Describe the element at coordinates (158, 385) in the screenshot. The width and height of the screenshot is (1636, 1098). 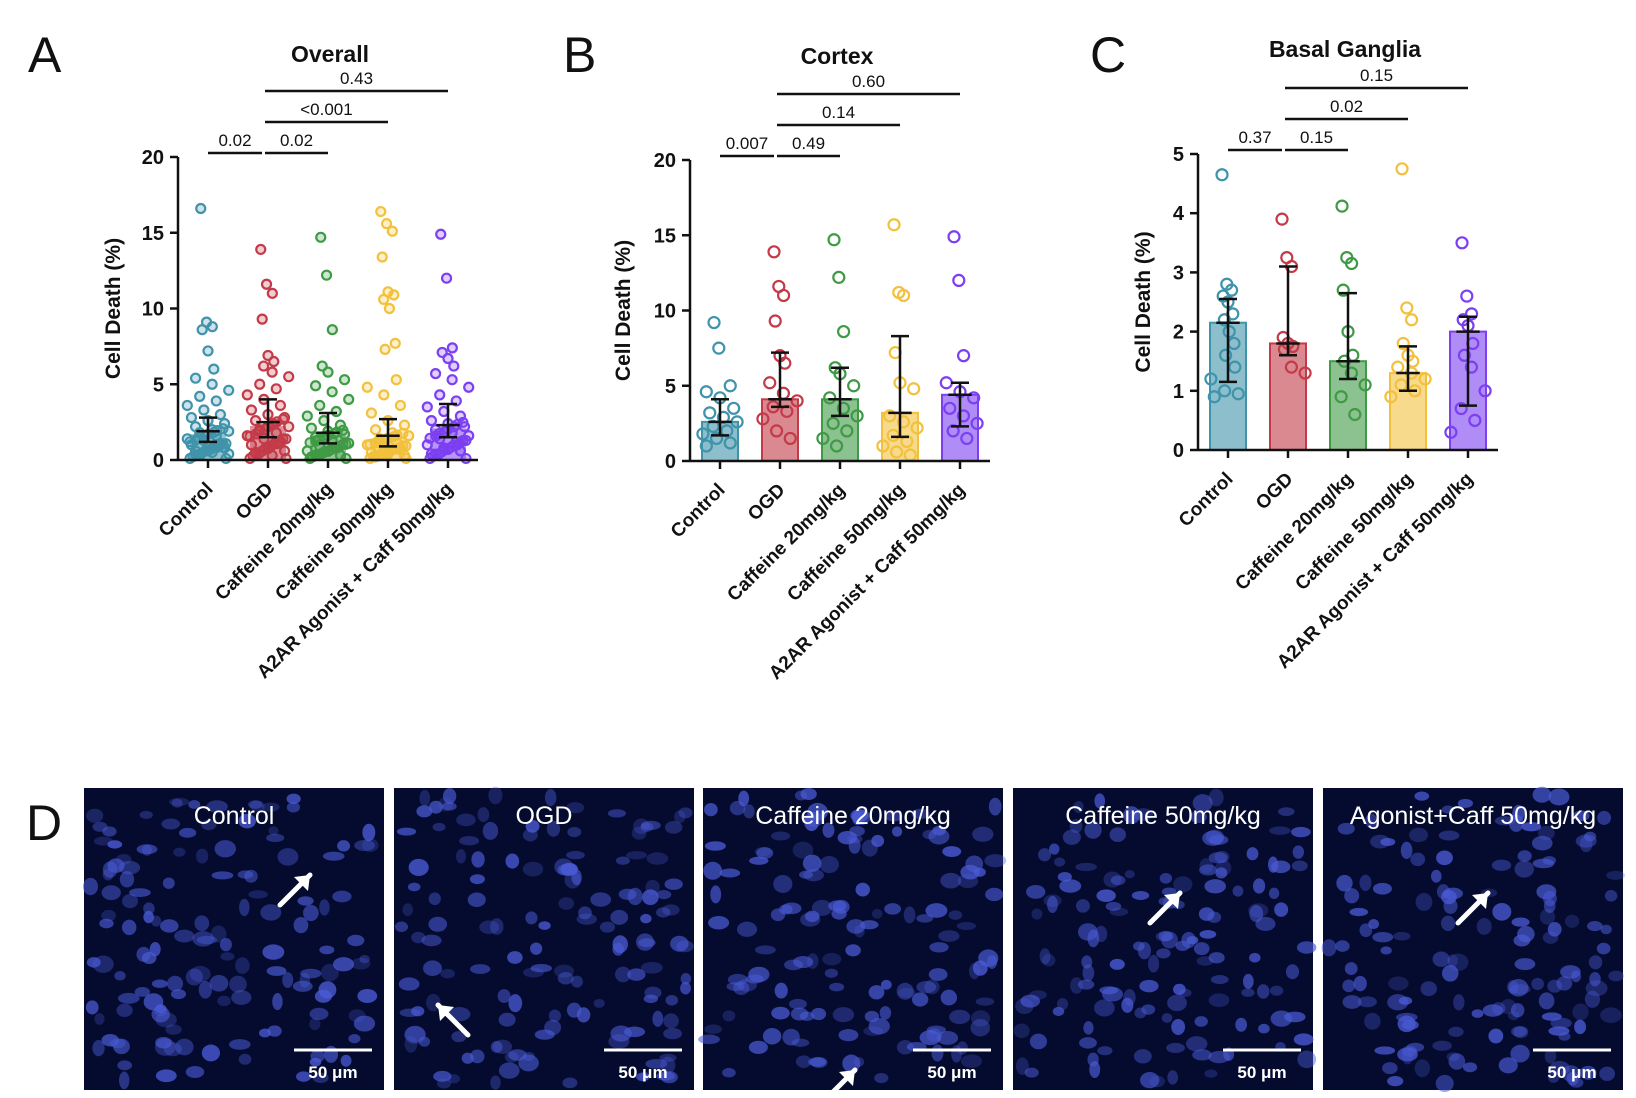
I see `y-tick-label: 5` at that location.